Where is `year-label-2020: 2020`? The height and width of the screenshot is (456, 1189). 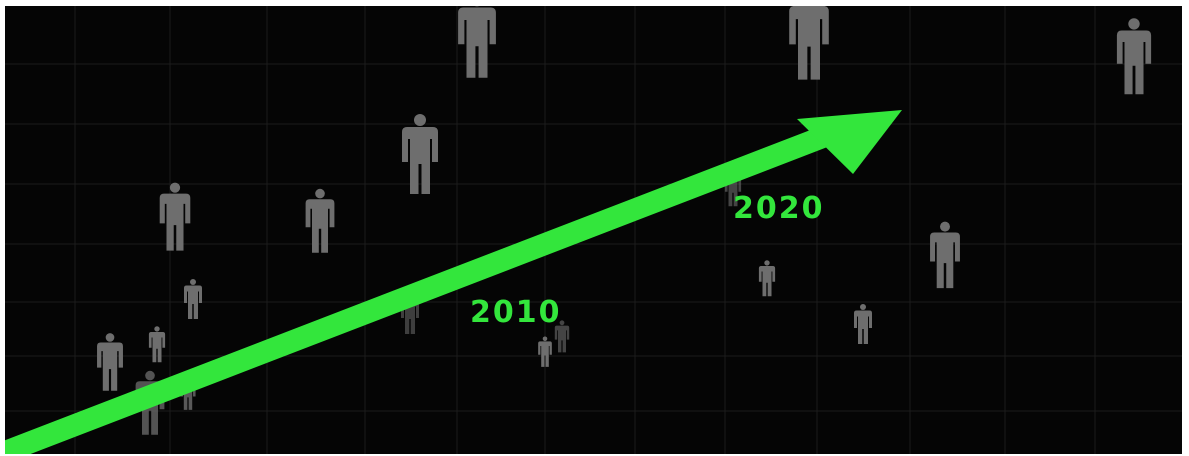
year-label-2020: 2020 is located at coordinates (779, 208).